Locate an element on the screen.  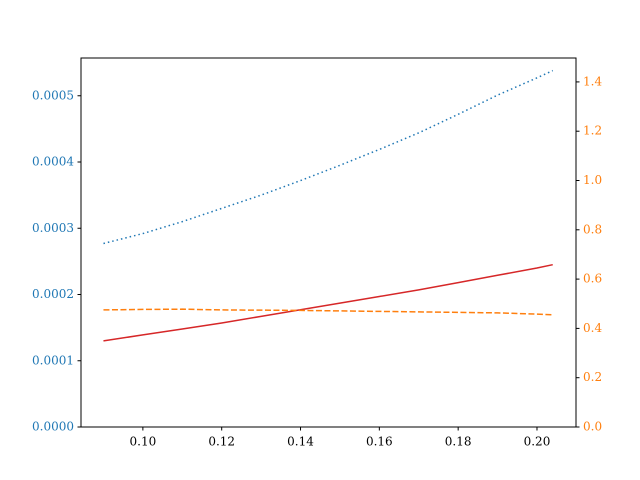
y-tick-label: 0.0001 is located at coordinates (53, 360).